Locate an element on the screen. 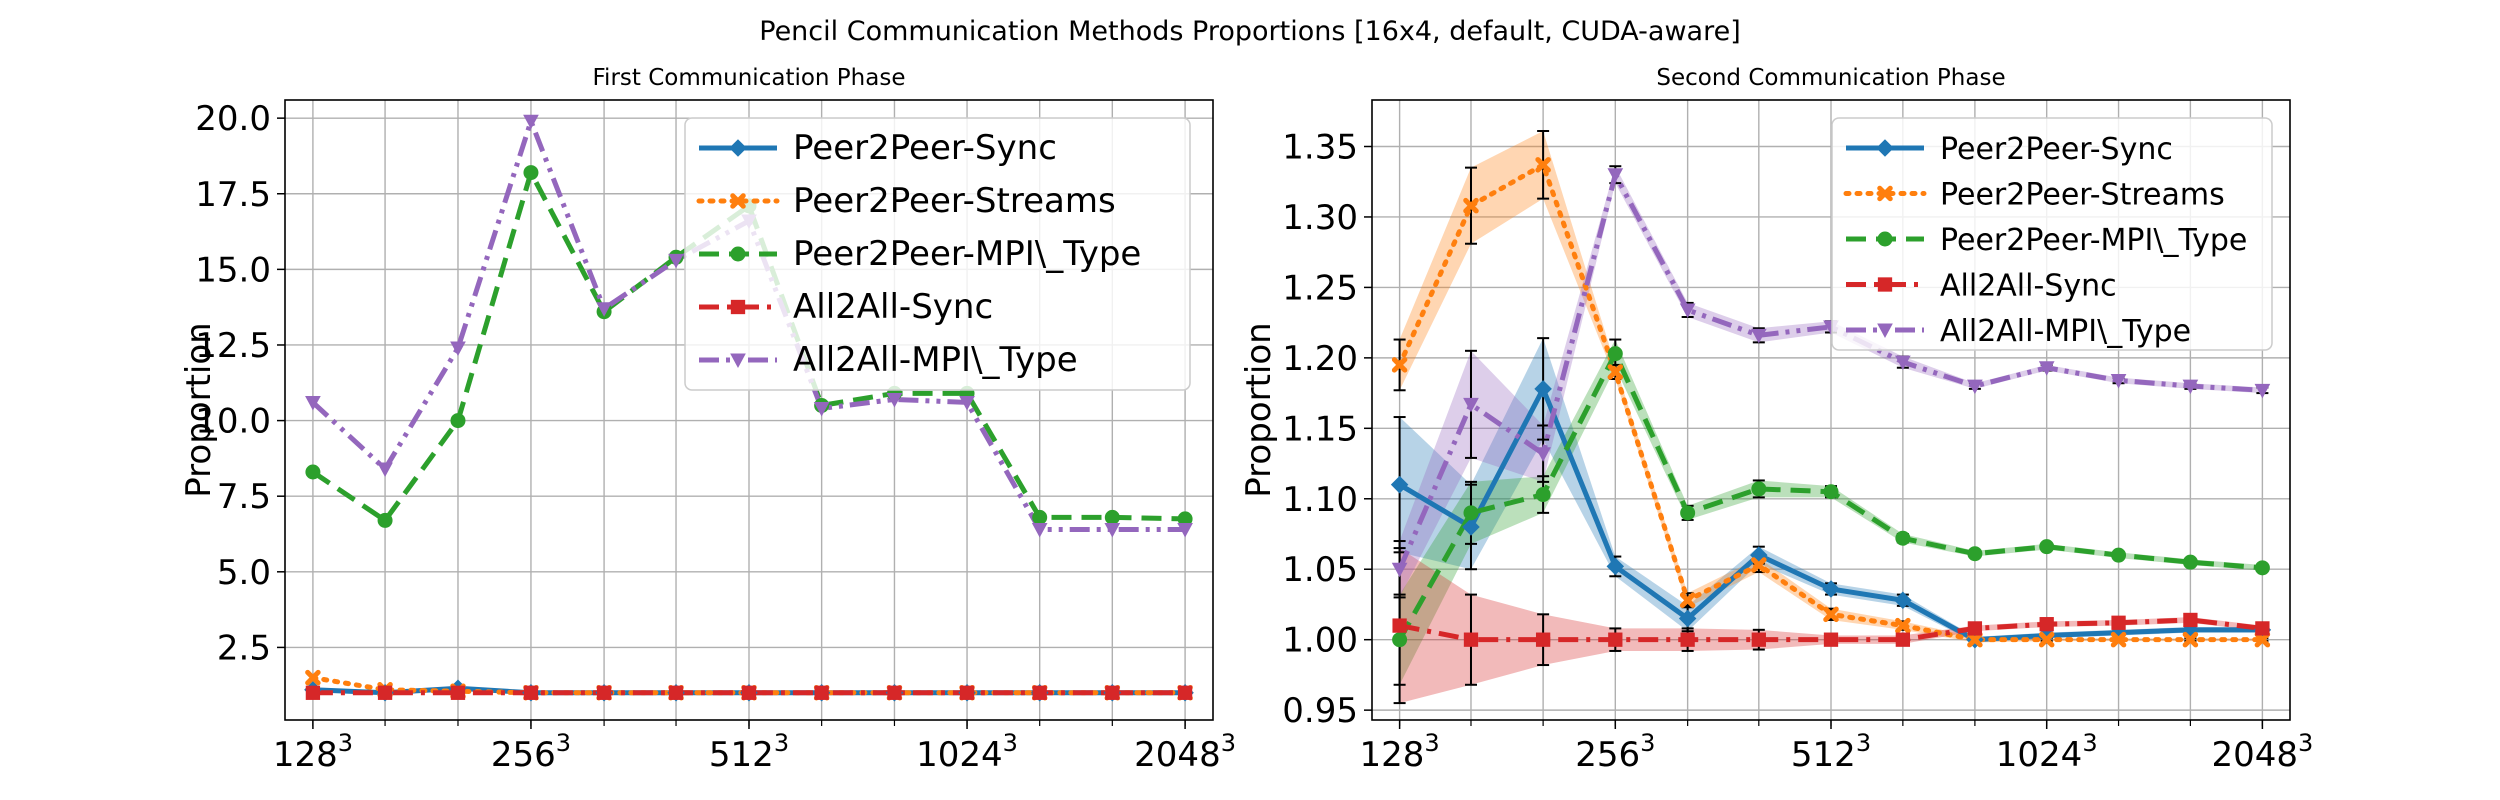 This screenshot has height=800, width=2500. x-tick-label: 5123 is located at coordinates (749, 752).